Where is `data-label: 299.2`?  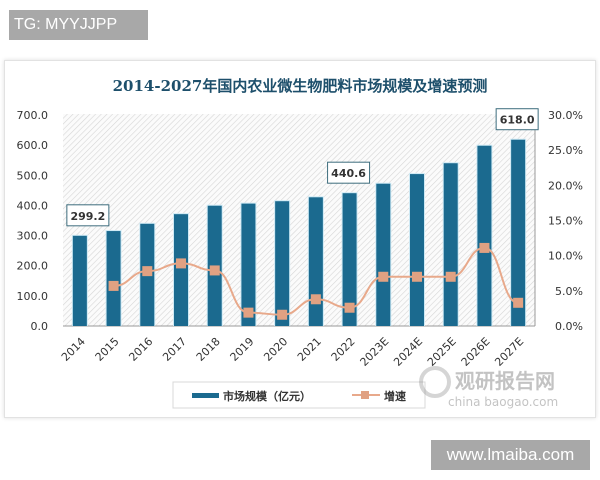 data-label: 299.2 is located at coordinates (87, 216).